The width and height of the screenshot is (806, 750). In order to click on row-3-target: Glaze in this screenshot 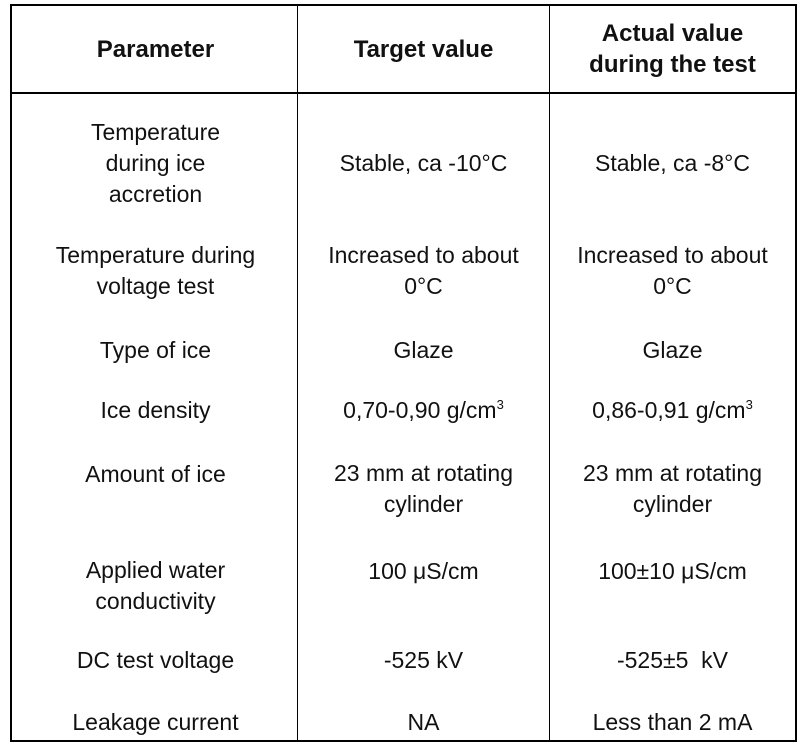, I will do `click(423, 349)`.